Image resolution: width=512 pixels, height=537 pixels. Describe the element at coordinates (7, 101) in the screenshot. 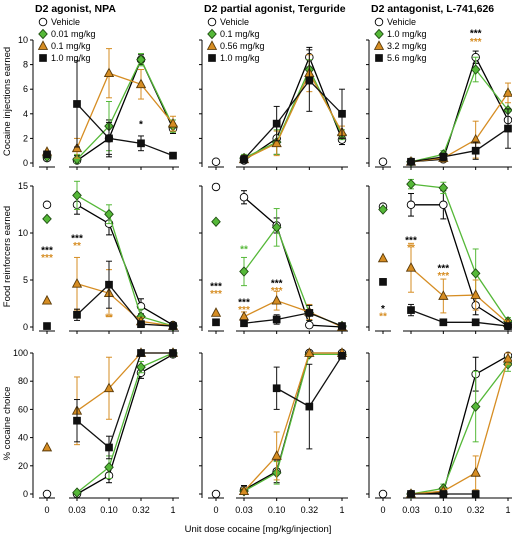

I see `y-axis-label: Cocaine injections earned` at that location.